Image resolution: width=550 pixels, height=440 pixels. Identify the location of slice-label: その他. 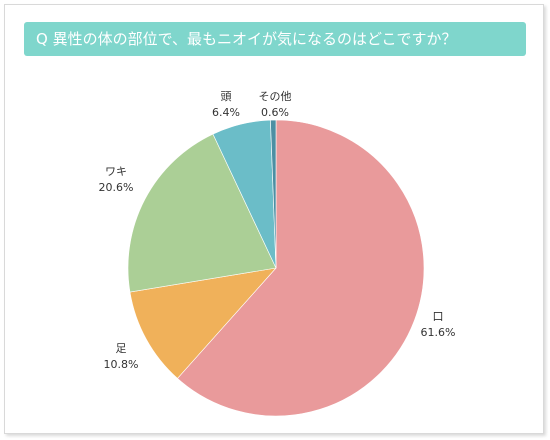
(275, 96).